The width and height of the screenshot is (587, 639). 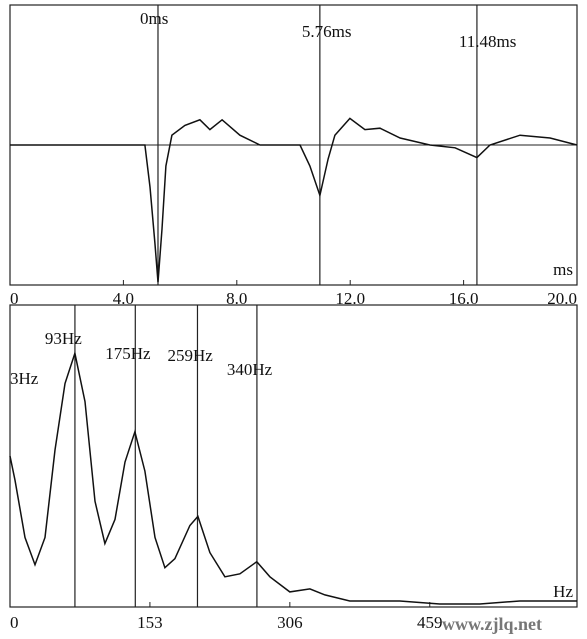 I want to click on x-tick-label: 4.0, so click(x=123, y=298).